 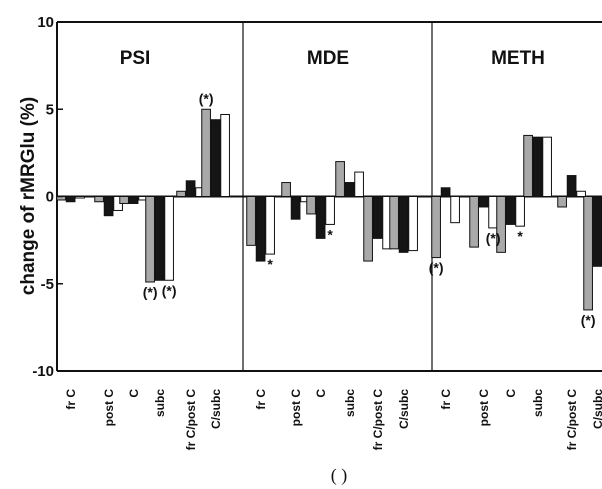 What do you see at coordinates (45, 22) in the screenshot?
I see `y-tick-label: 10` at bounding box center [45, 22].